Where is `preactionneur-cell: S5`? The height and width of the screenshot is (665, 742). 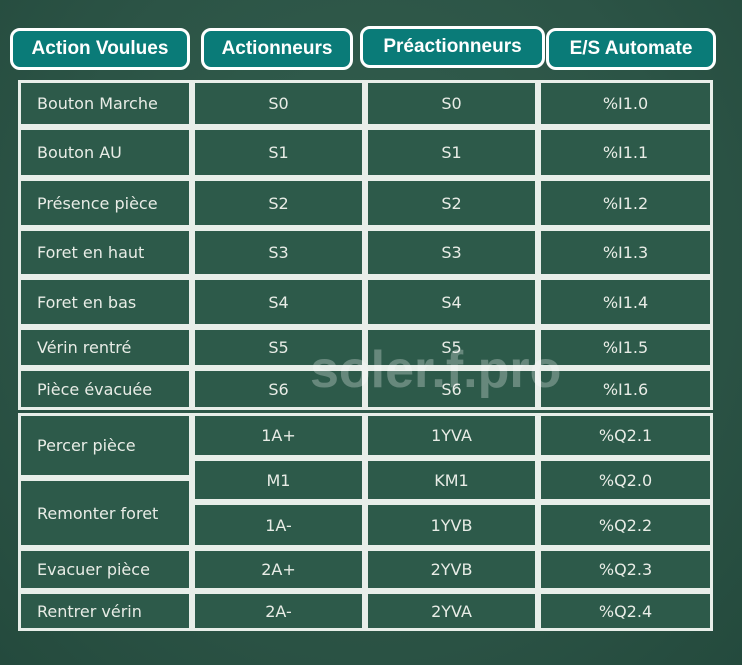
preactionneur-cell: S5 is located at coordinates (451, 347).